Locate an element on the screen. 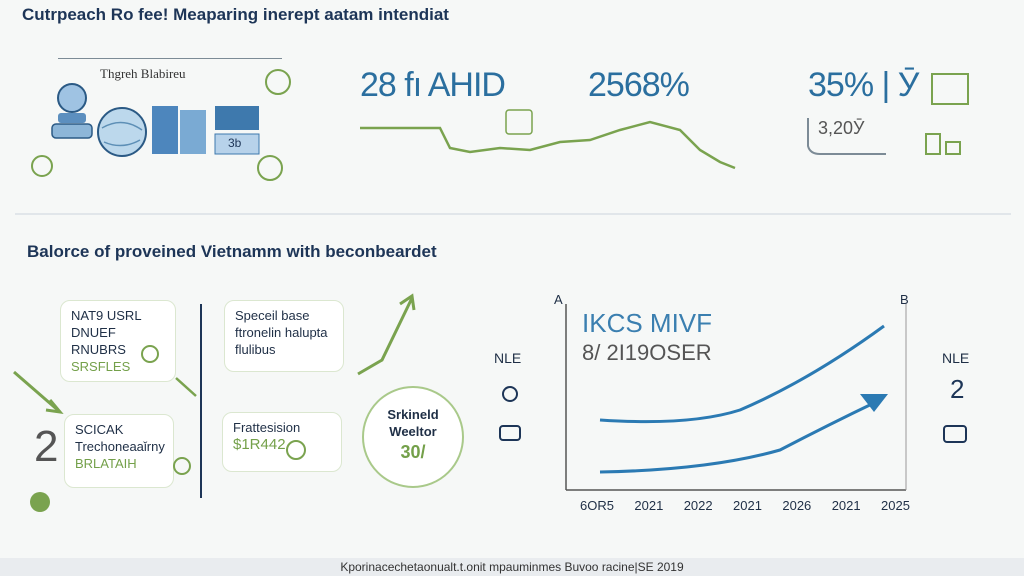  big-digit: 2 is located at coordinates (46, 446).